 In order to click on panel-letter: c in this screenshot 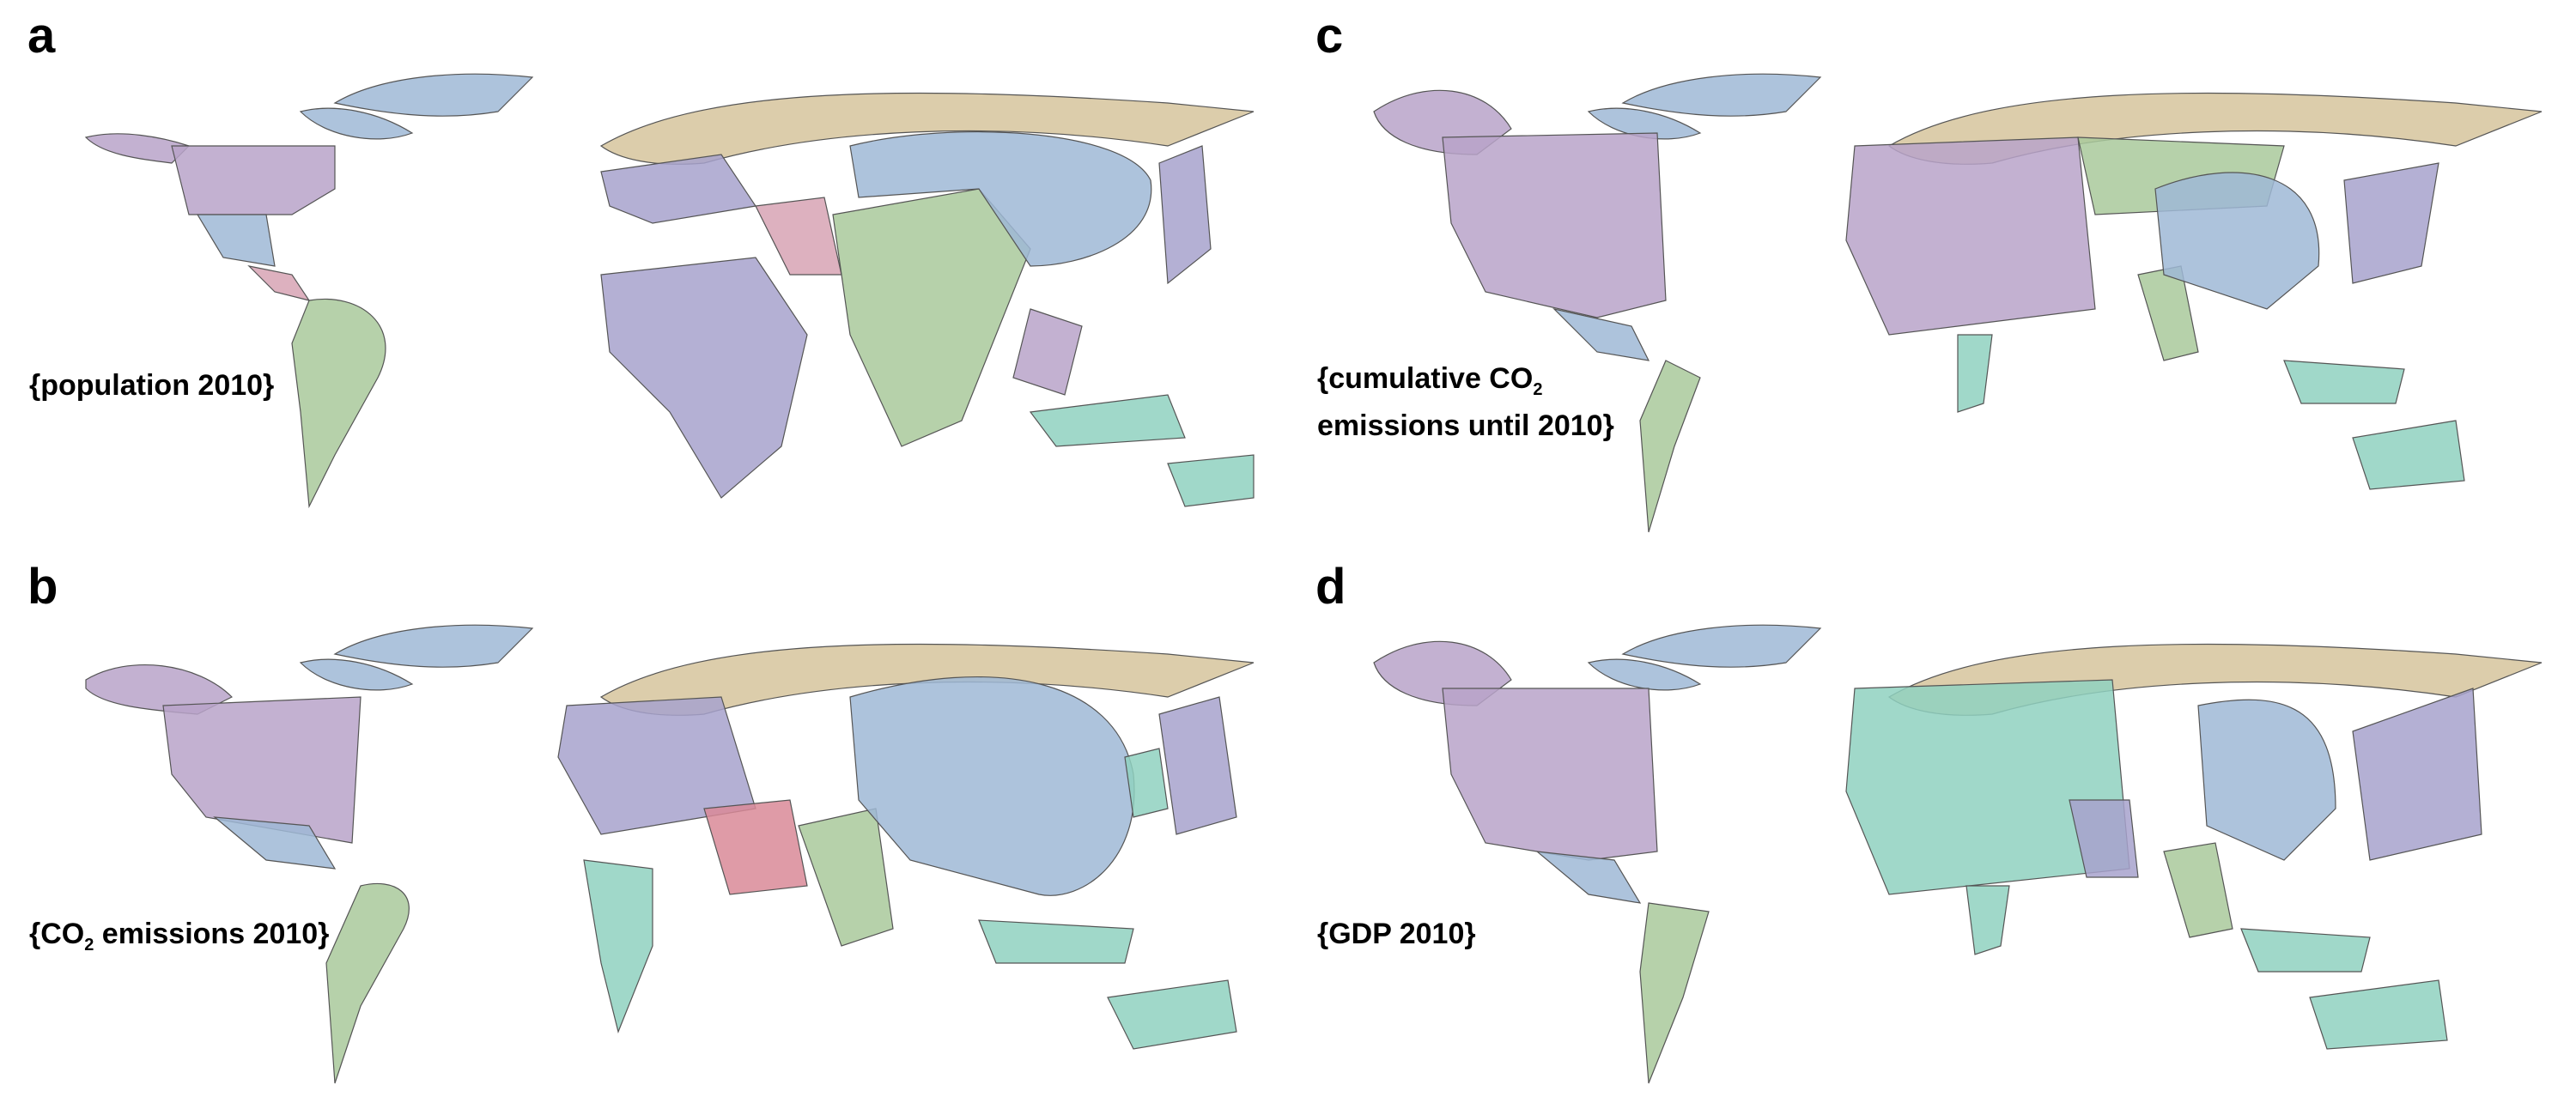, I will do `click(1330, 36)`.